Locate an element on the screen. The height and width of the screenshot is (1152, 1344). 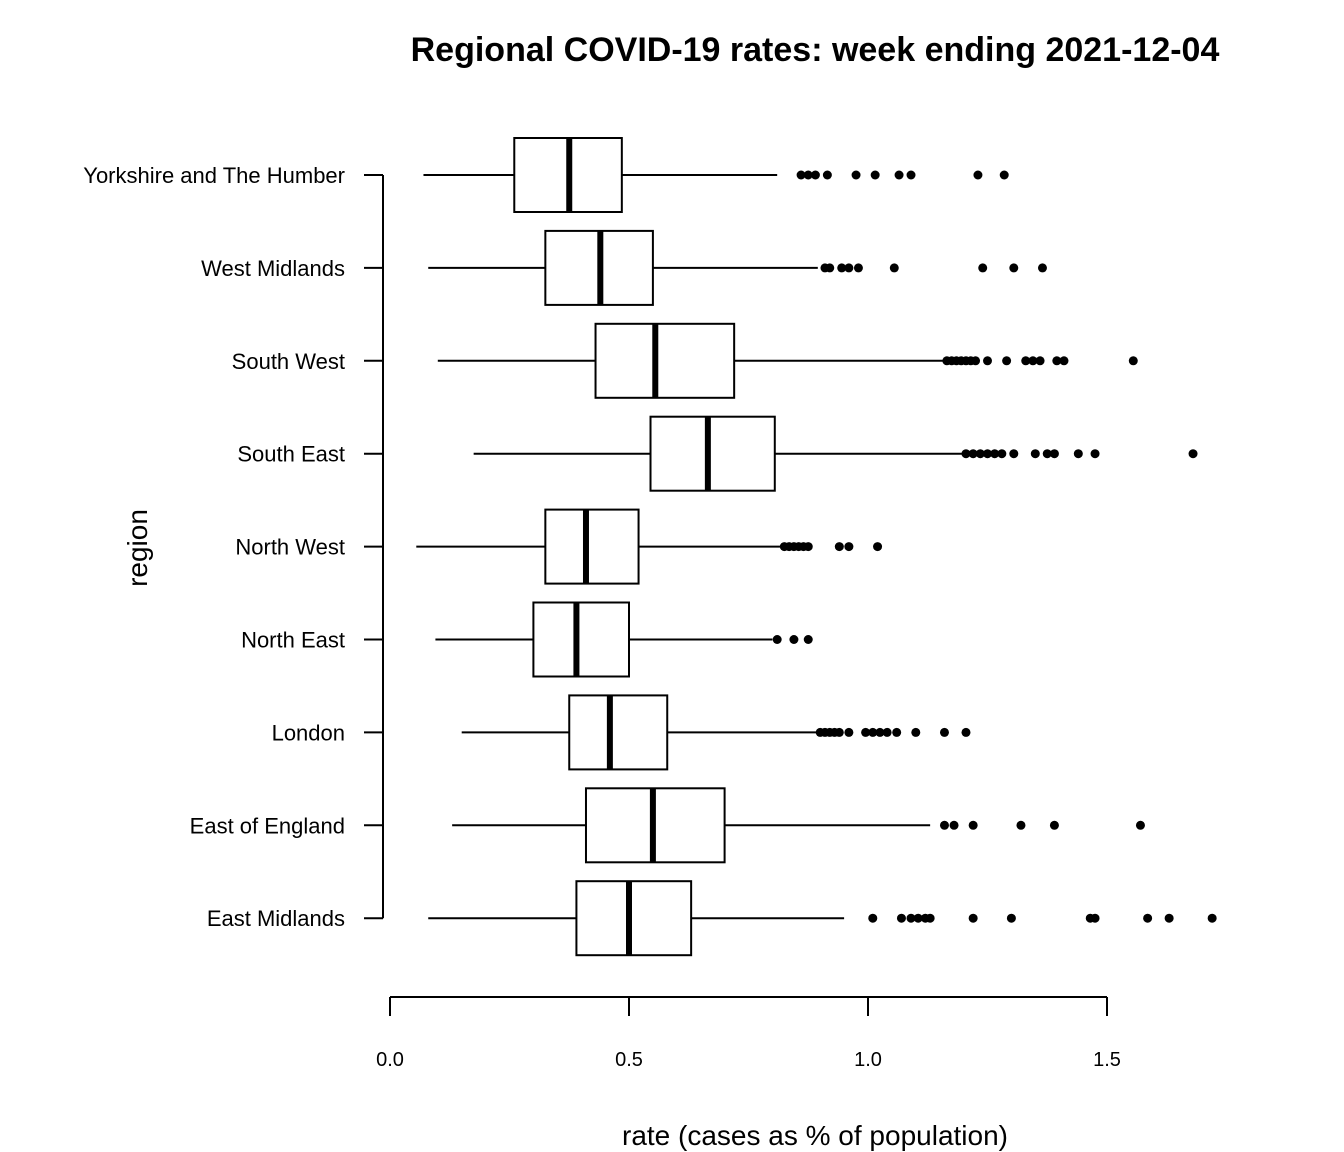
y-tick-label: London is located at coordinates (308, 732).